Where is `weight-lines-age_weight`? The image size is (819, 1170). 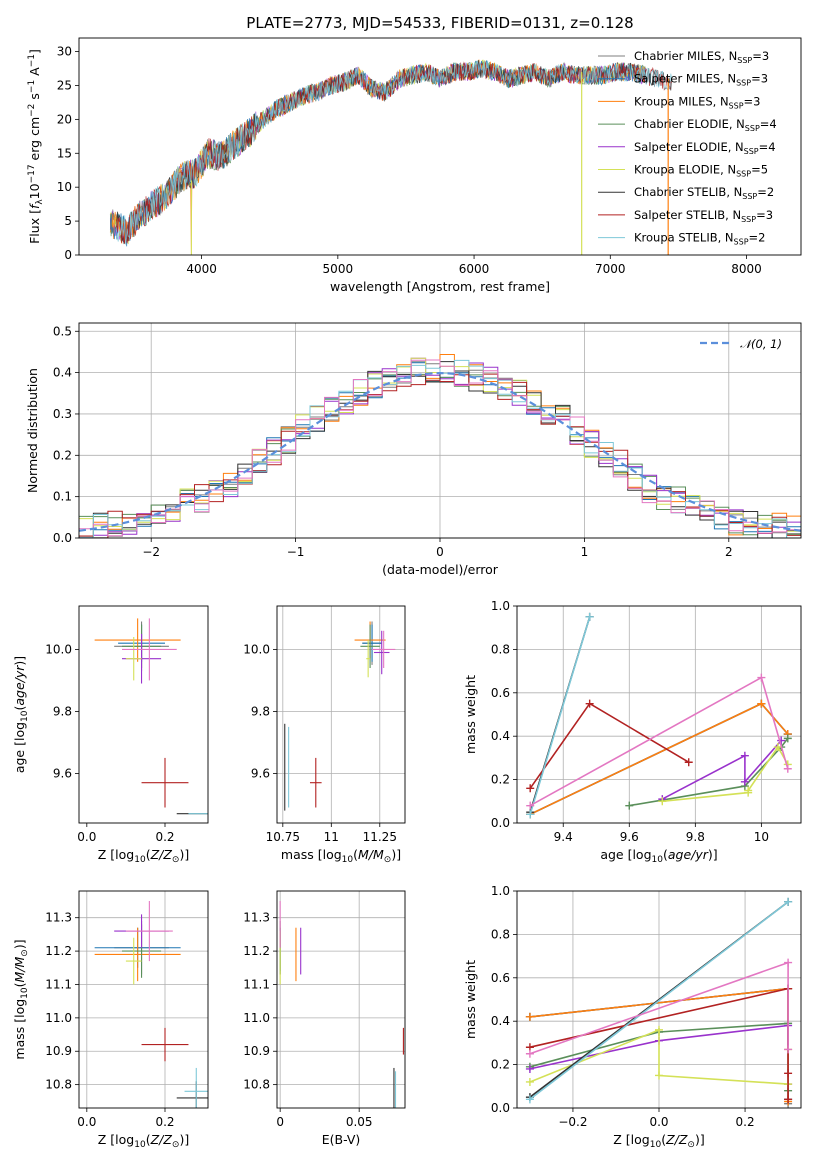 weight-lines-age_weight is located at coordinates (659, 715).